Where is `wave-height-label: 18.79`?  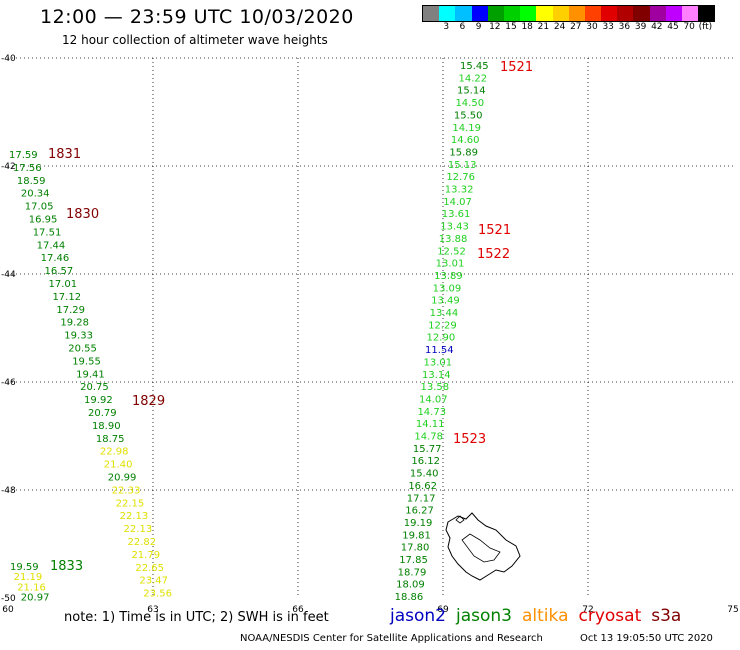
wave-height-label: 18.79 is located at coordinates (412, 572).